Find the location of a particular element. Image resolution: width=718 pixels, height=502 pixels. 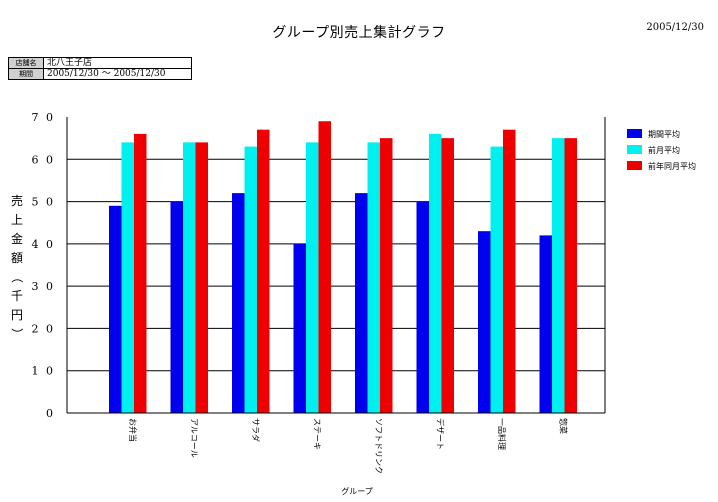

x-tick-label: 一品料理 is located at coordinates (502, 434).